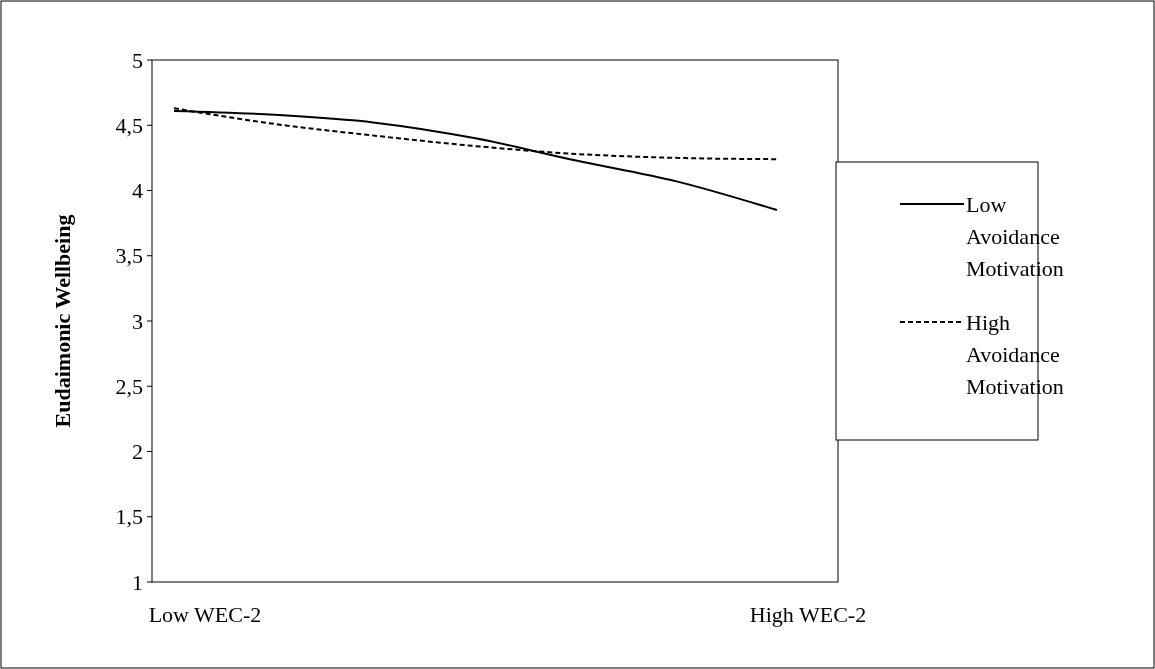 The width and height of the screenshot is (1155, 669). What do you see at coordinates (137, 321) in the screenshot?
I see `y-tick-label: 3` at bounding box center [137, 321].